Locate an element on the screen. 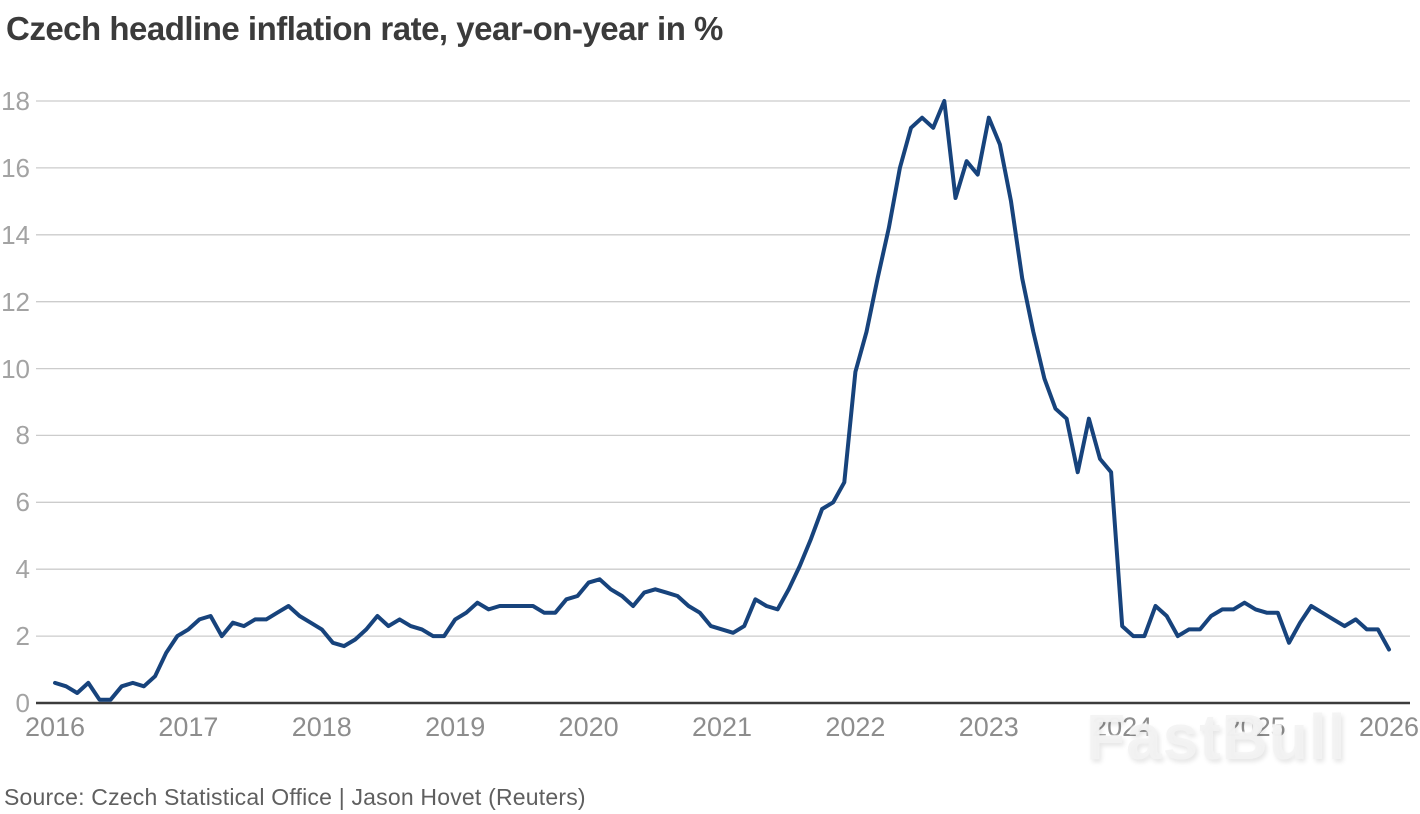 The width and height of the screenshot is (1420, 814). x-tick-label-2021: 2021 is located at coordinates (722, 727).